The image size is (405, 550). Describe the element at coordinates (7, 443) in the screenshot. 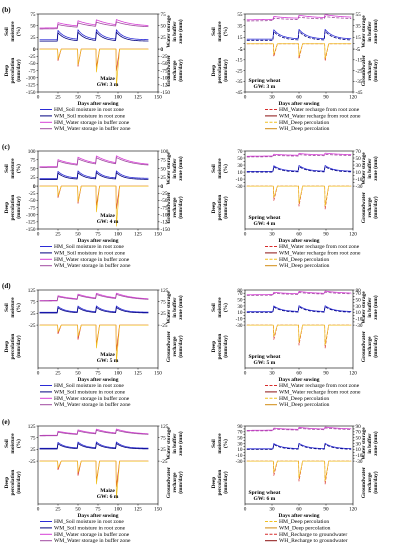

I see `y-axis-title-soil-line: Soil` at that location.